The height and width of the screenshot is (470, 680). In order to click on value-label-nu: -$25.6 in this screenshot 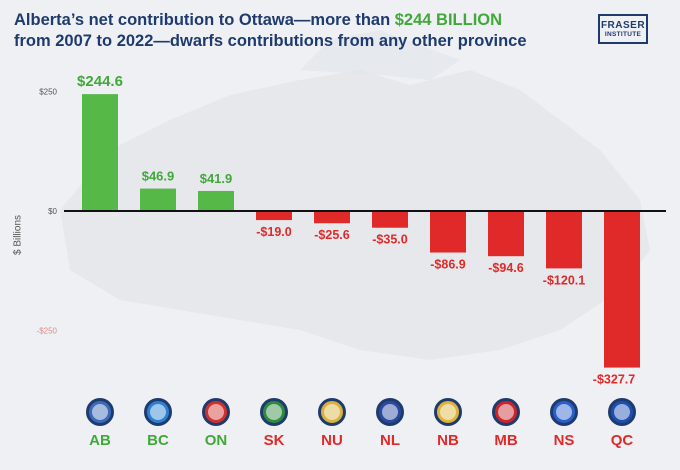, I will do `click(331, 235)`.